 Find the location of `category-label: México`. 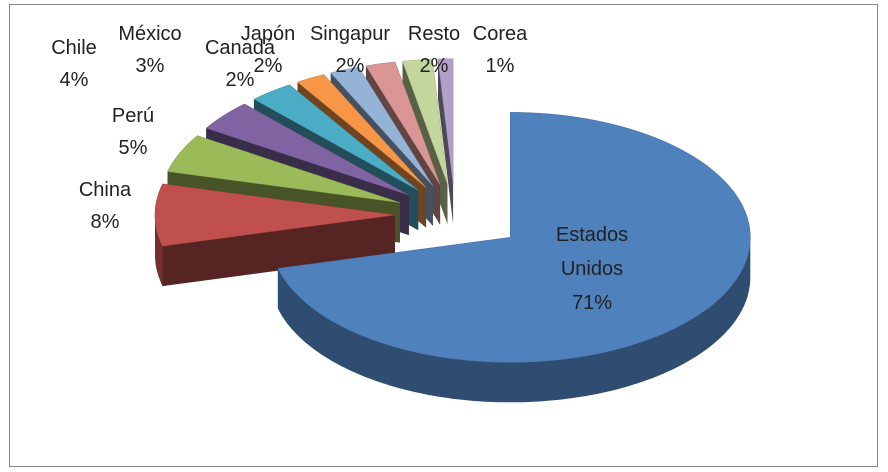

category-label: México is located at coordinates (150, 34).